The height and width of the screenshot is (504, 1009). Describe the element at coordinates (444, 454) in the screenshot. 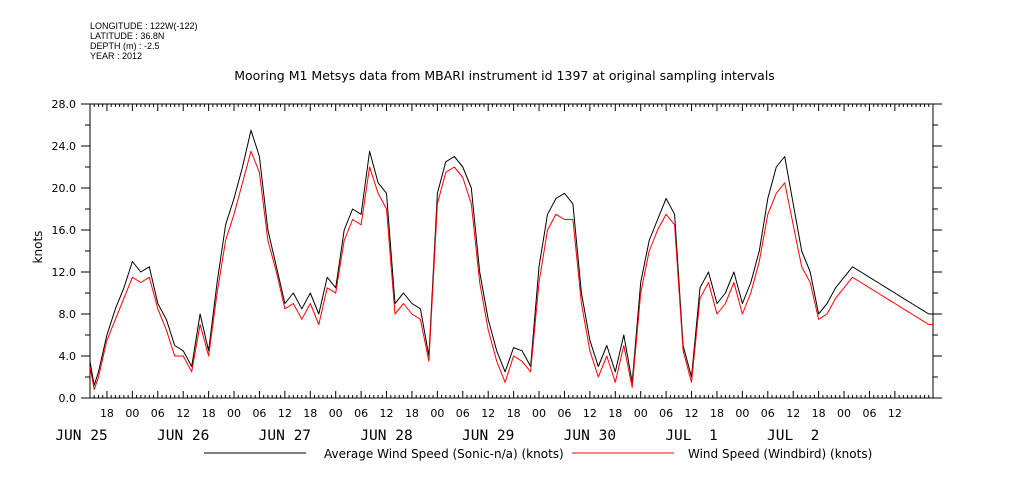

I see `legend-label-average: Average Wind Speed (Sonic-n/a) (knots)` at that location.